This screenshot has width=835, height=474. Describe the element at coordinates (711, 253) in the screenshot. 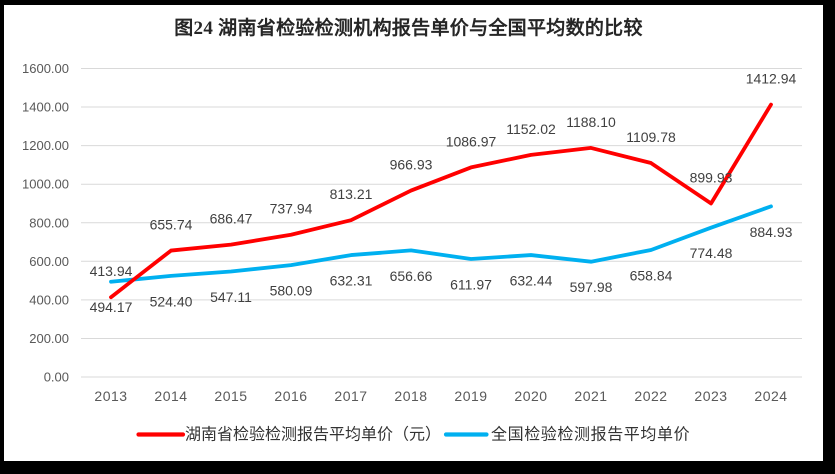

I see `svg-text: 774.48` at that location.